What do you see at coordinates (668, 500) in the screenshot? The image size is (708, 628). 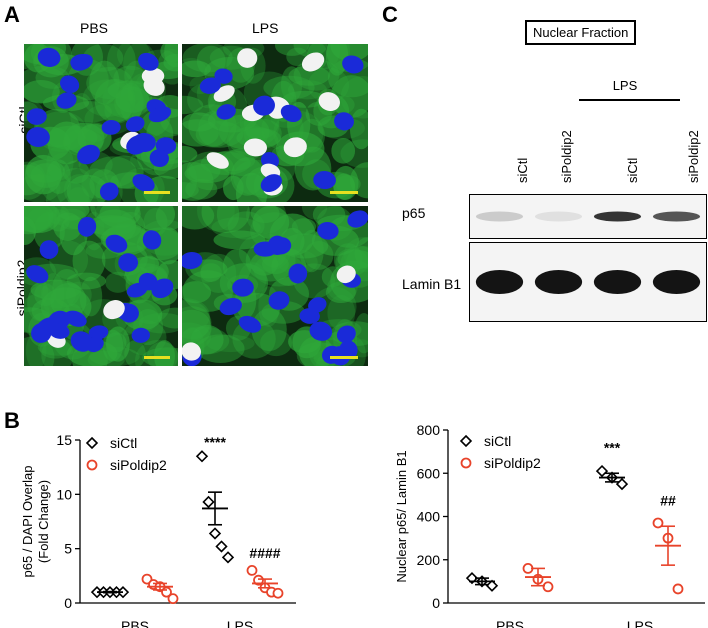 I see `significance-marker: ##` at bounding box center [668, 500].